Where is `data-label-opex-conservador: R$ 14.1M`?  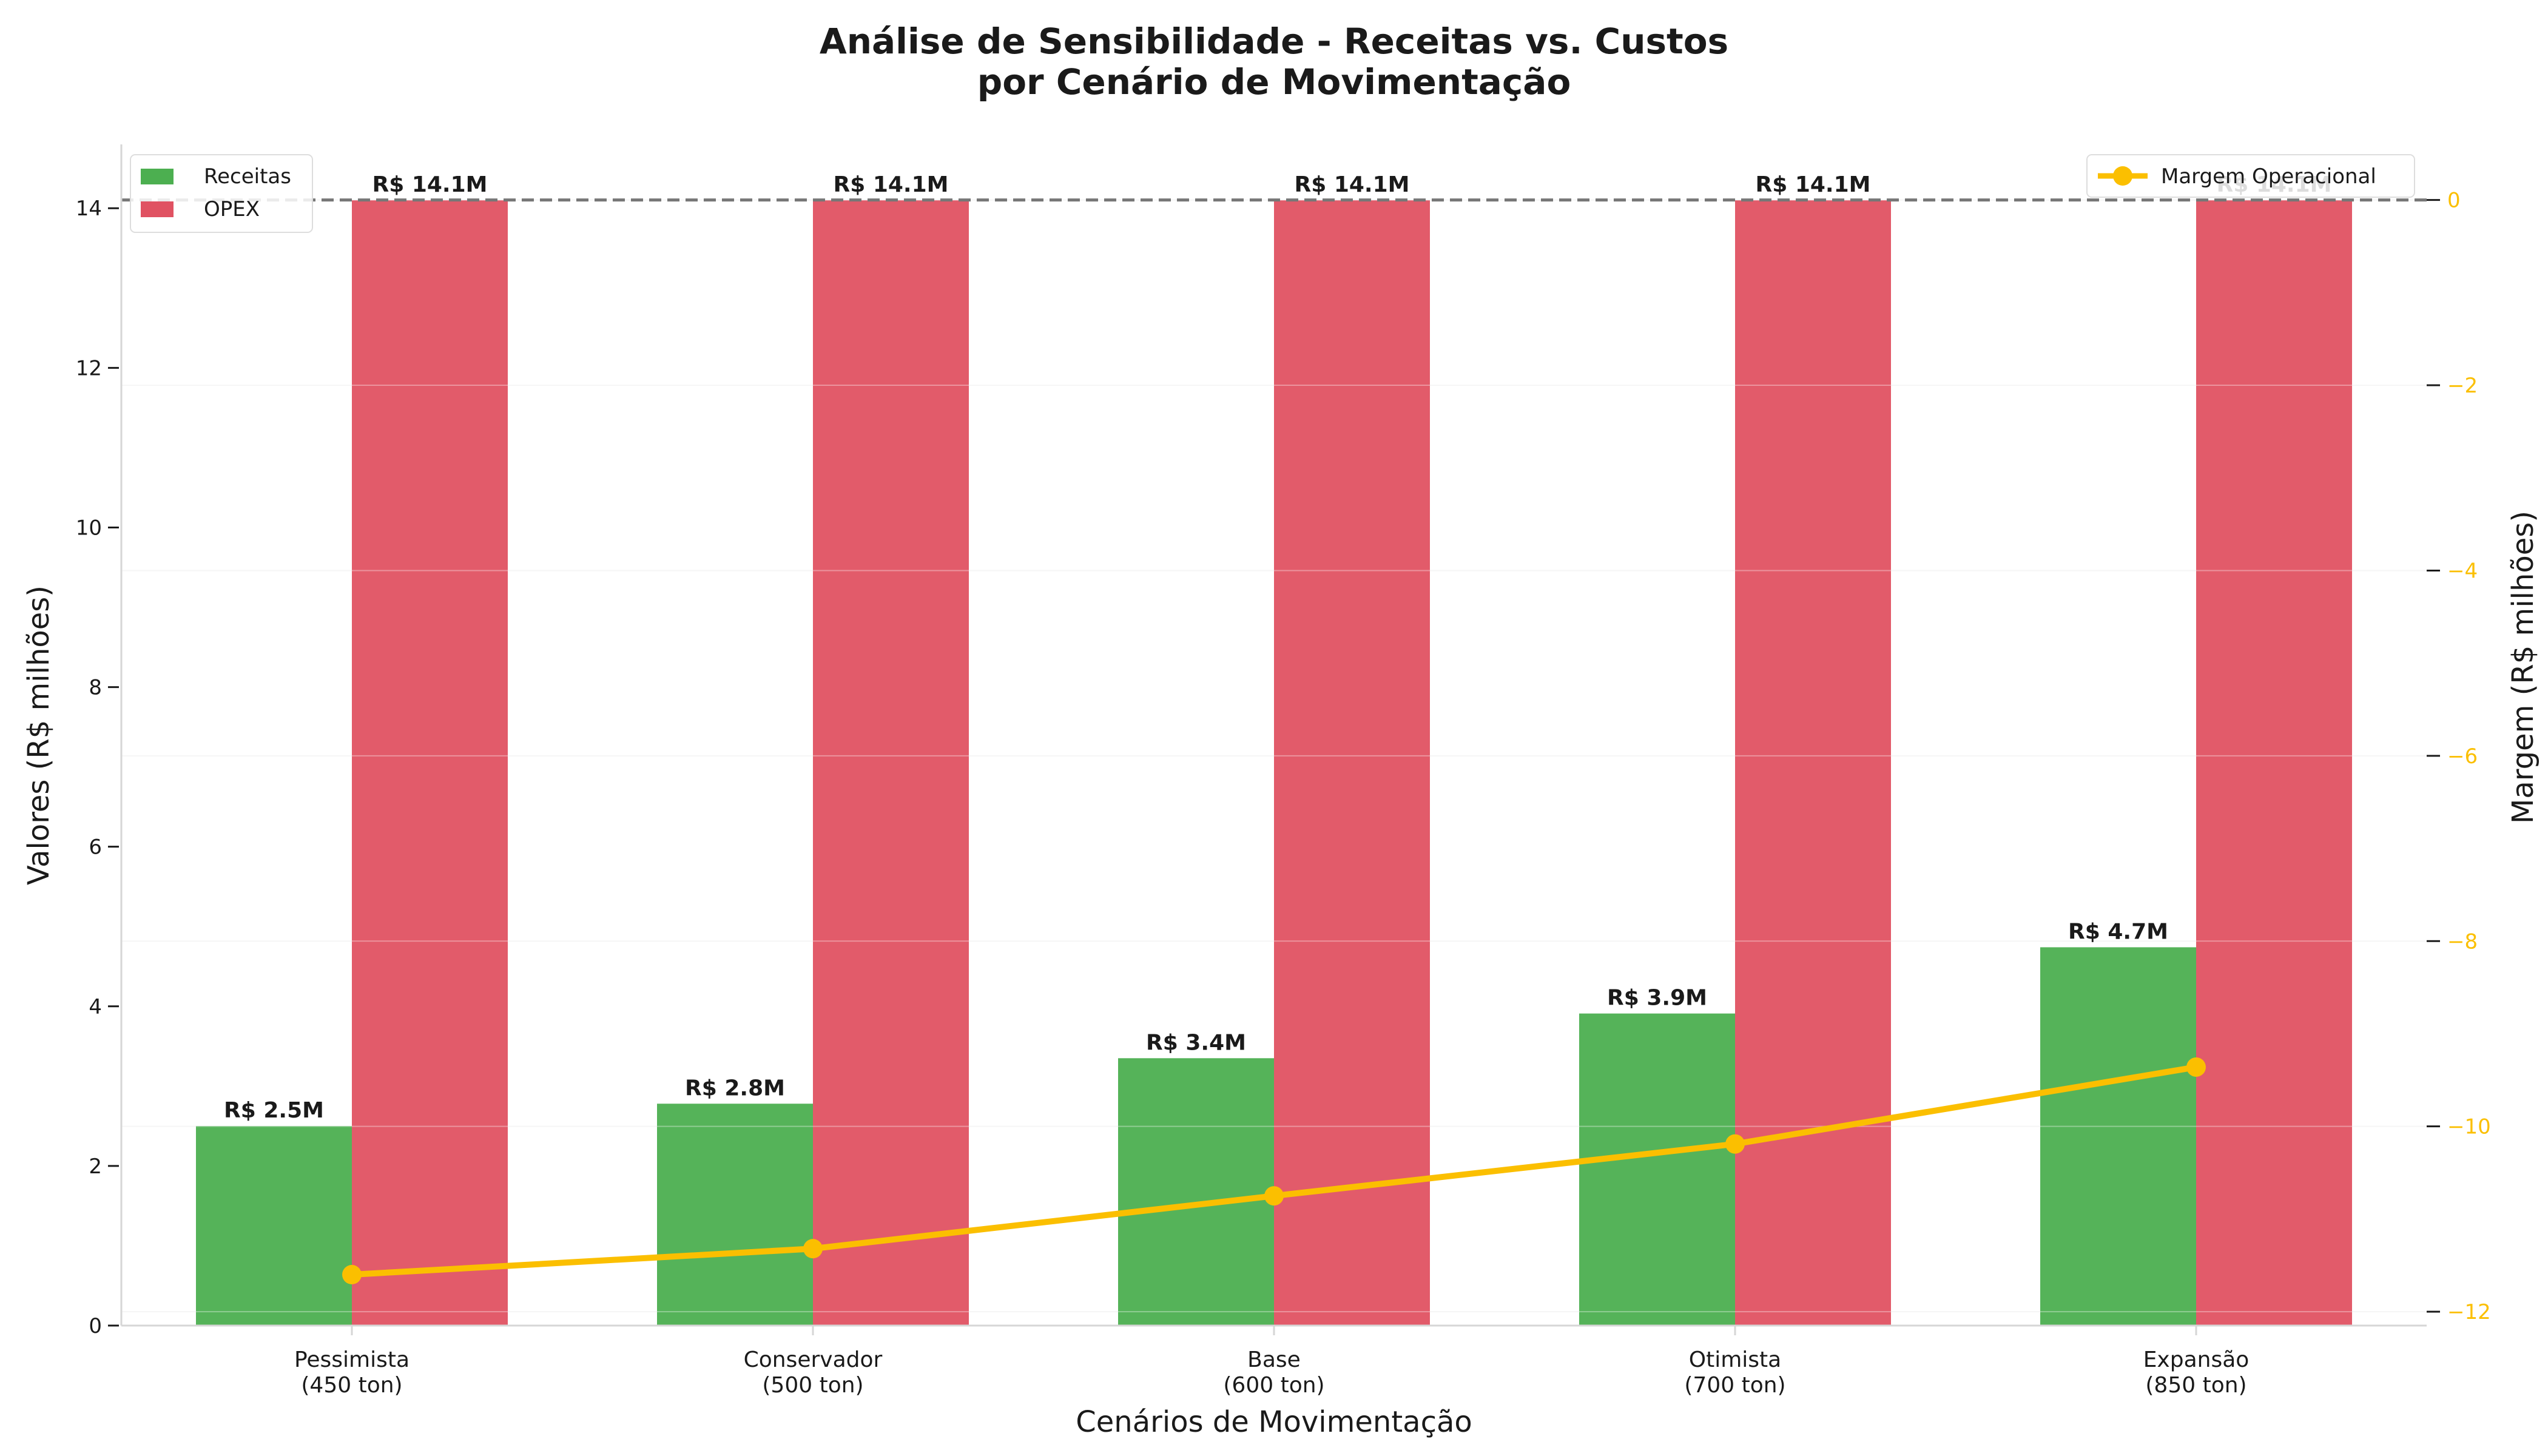
data-label-opex-conservador: R$ 14.1M is located at coordinates (891, 184).